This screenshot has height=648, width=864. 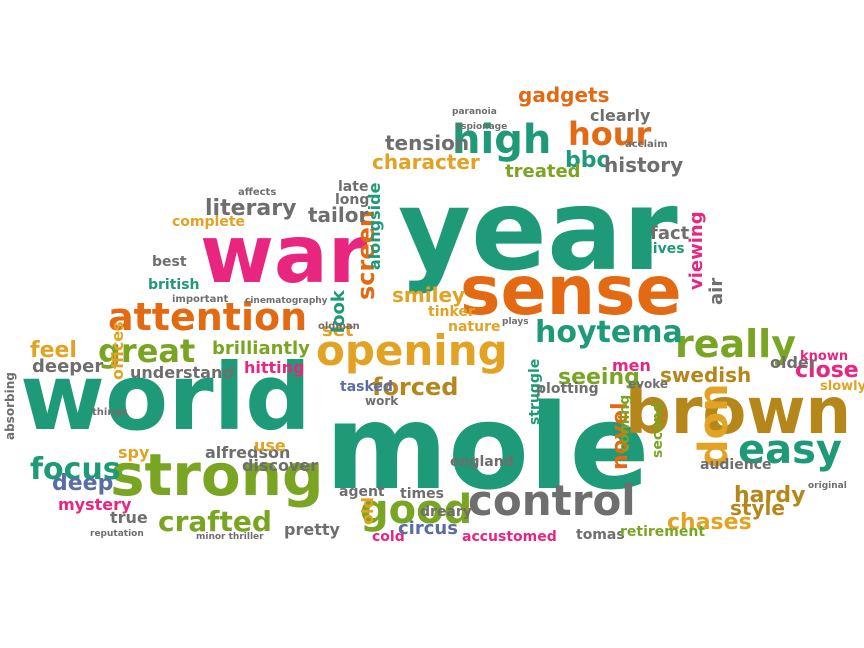 I want to click on cloud-word-hour: hour, so click(x=610, y=134).